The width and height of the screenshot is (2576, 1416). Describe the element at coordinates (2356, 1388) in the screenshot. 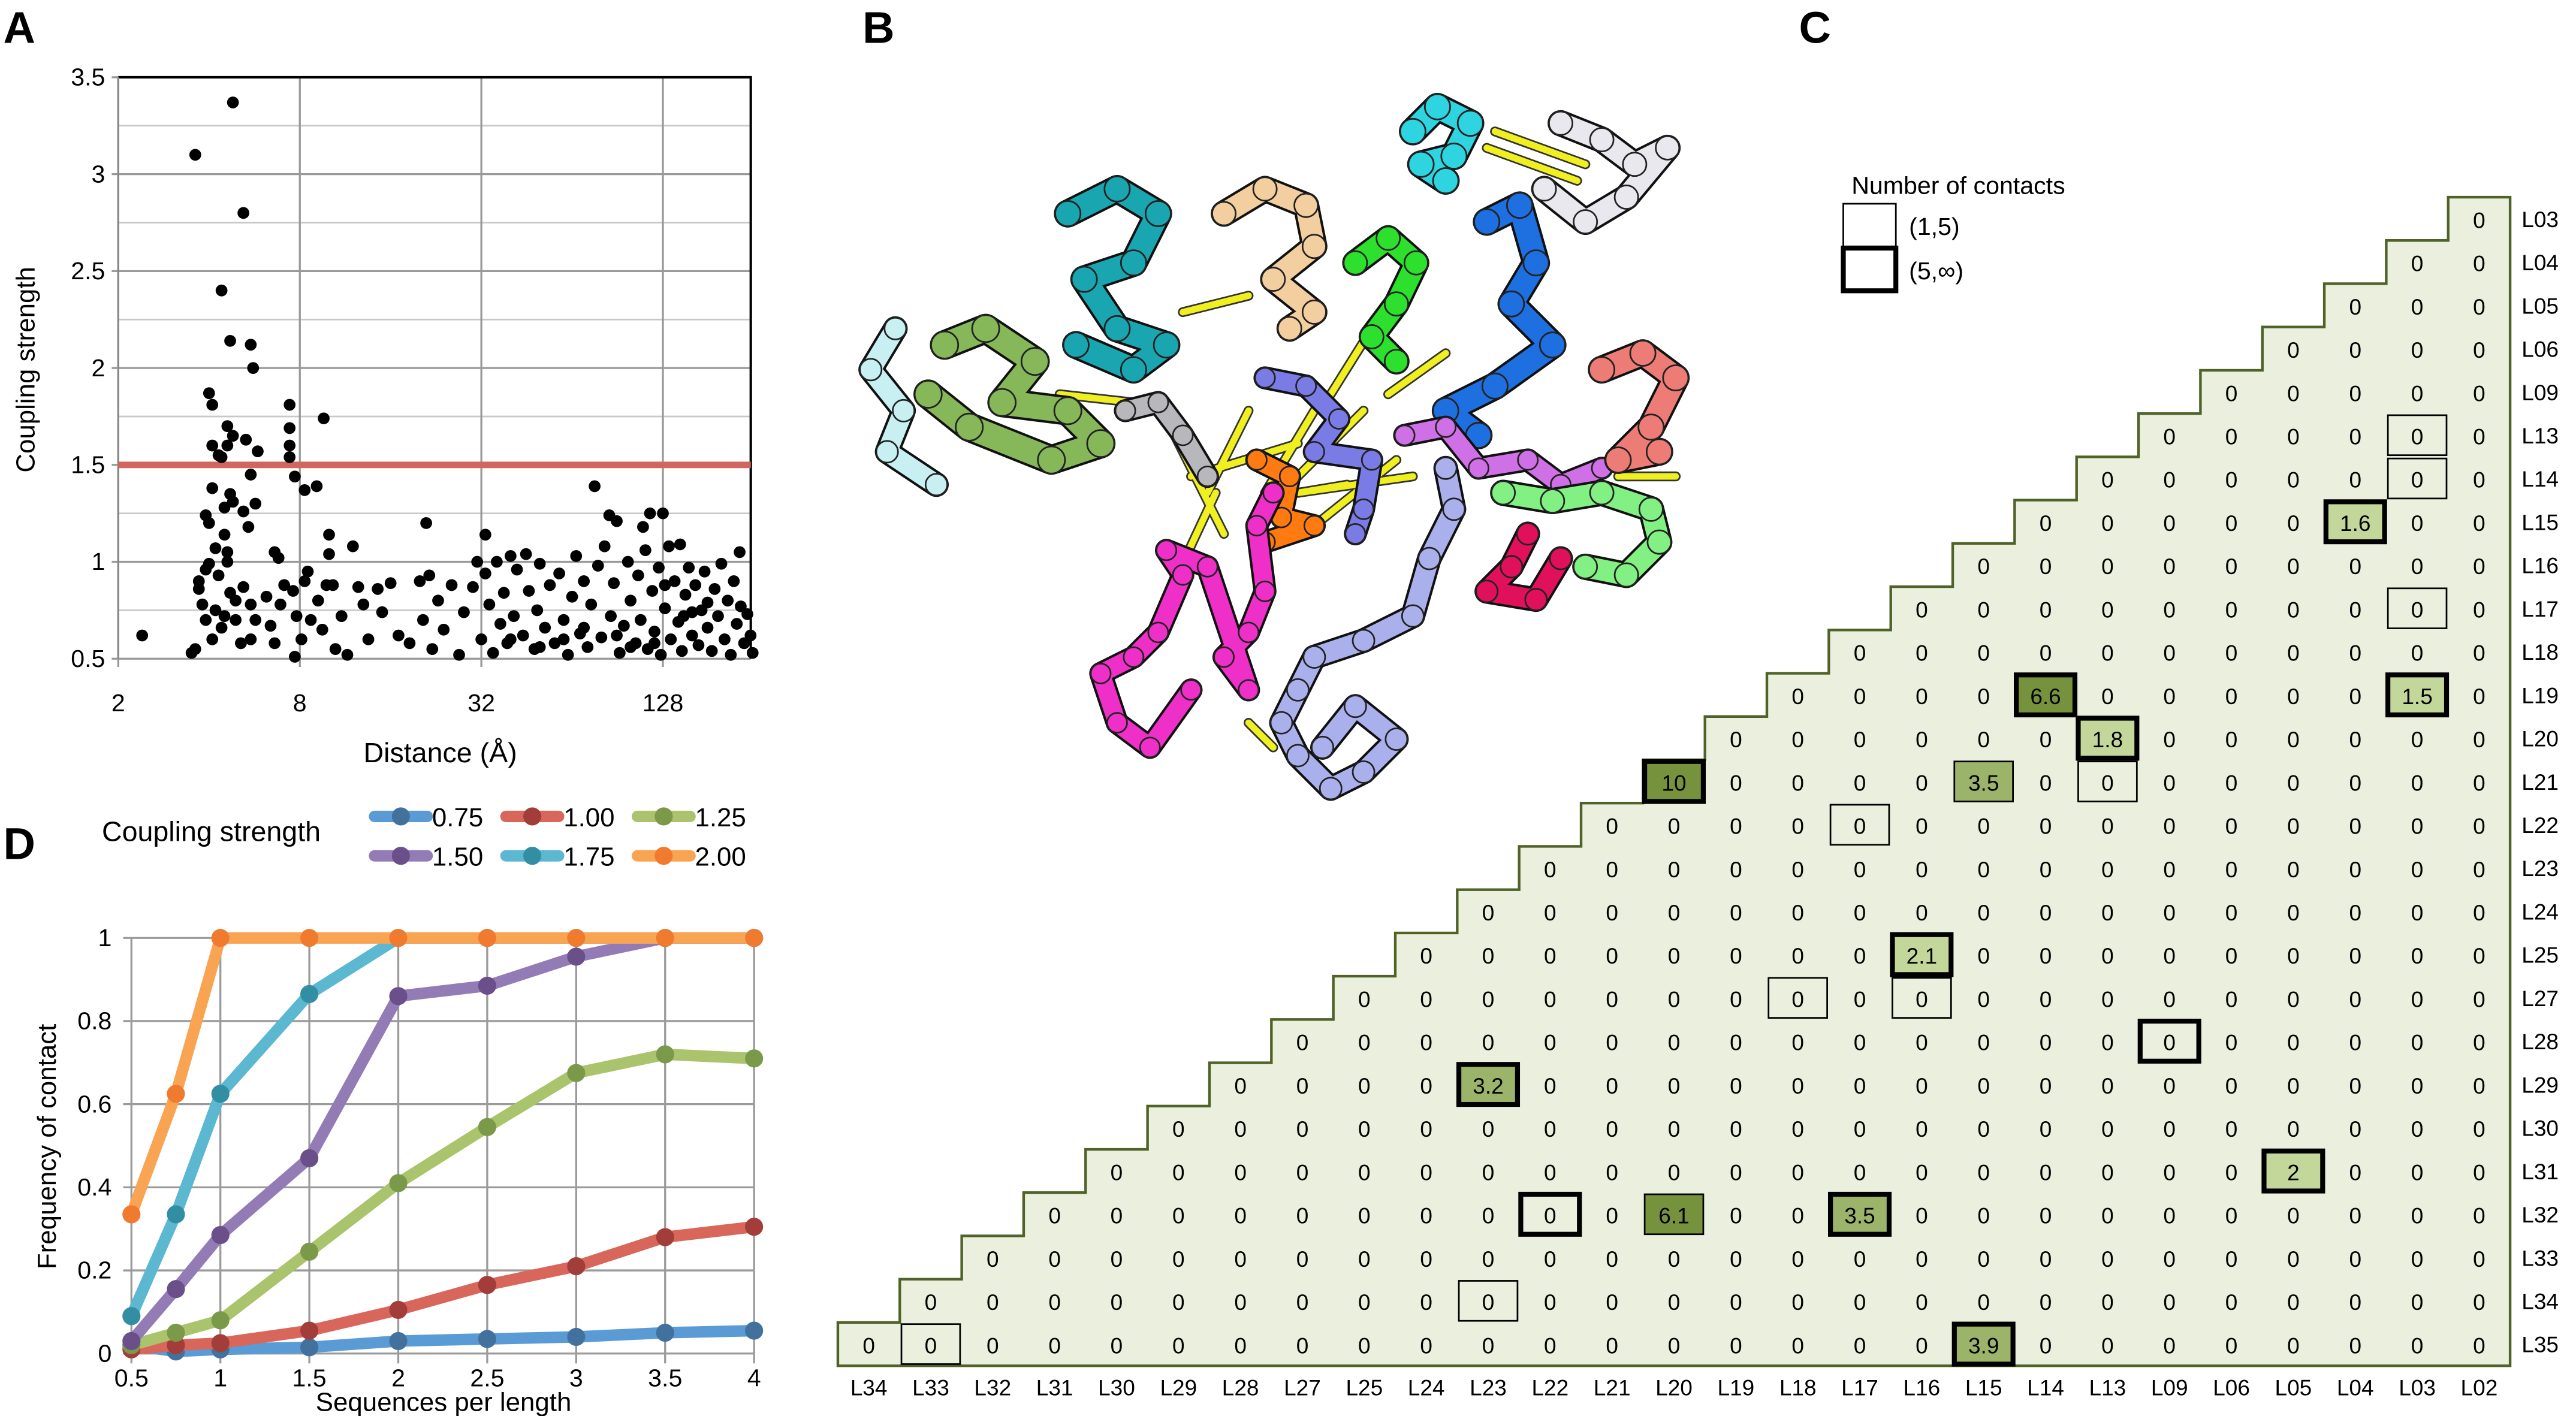

I see `column-label: L04` at that location.